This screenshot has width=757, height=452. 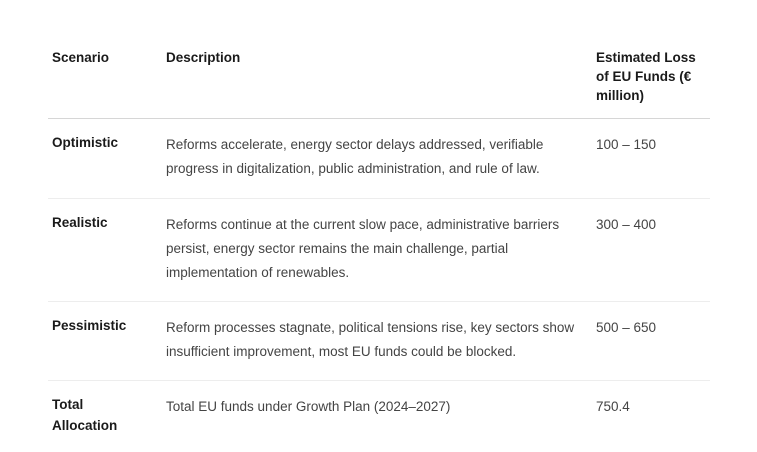 What do you see at coordinates (85, 414) in the screenshot?
I see `cell-scenario: Total Allocation` at bounding box center [85, 414].